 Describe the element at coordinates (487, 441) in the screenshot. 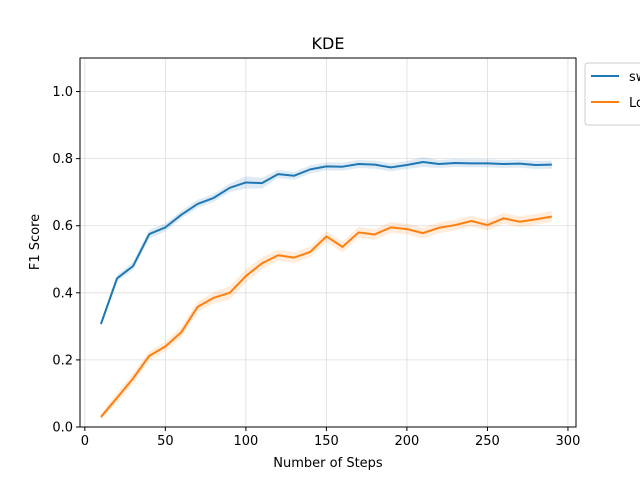

I see `x-tick-label: 250` at that location.